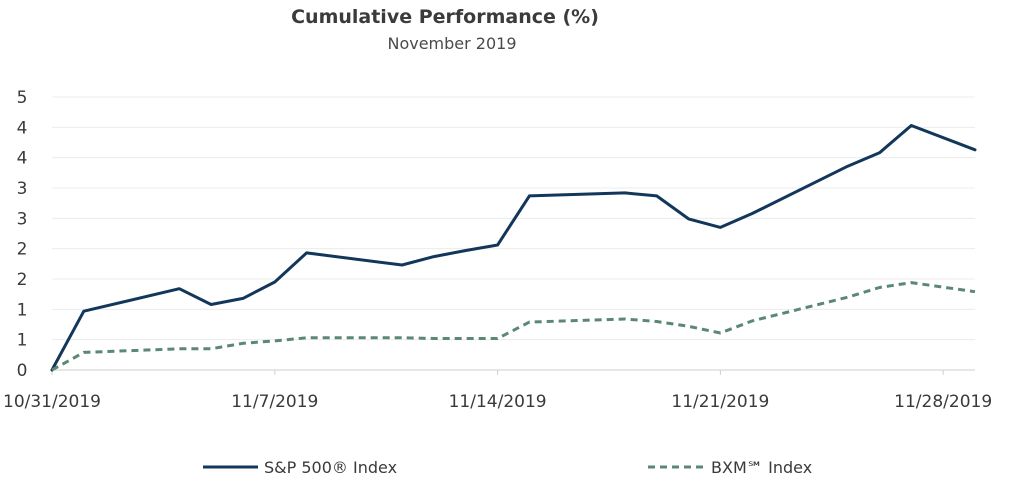  Describe the element at coordinates (761, 467) in the screenshot. I see `legend-label-bxm: BXM℠ Index` at that location.